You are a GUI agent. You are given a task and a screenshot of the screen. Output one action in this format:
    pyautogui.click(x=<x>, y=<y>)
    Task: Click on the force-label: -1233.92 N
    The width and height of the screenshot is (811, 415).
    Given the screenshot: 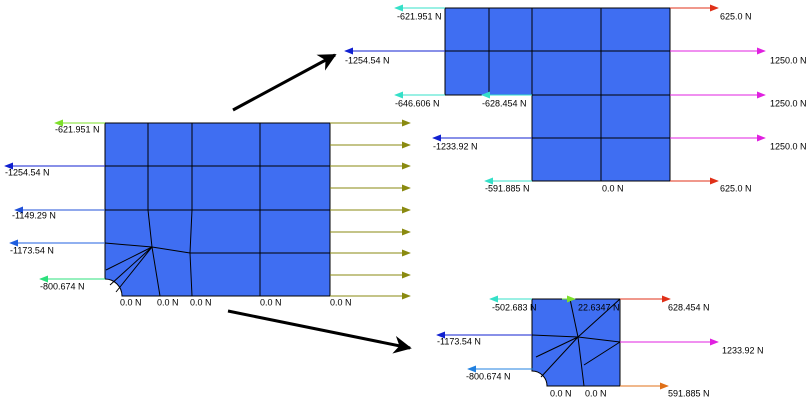 What is the action you would take?
    pyautogui.click(x=455, y=146)
    